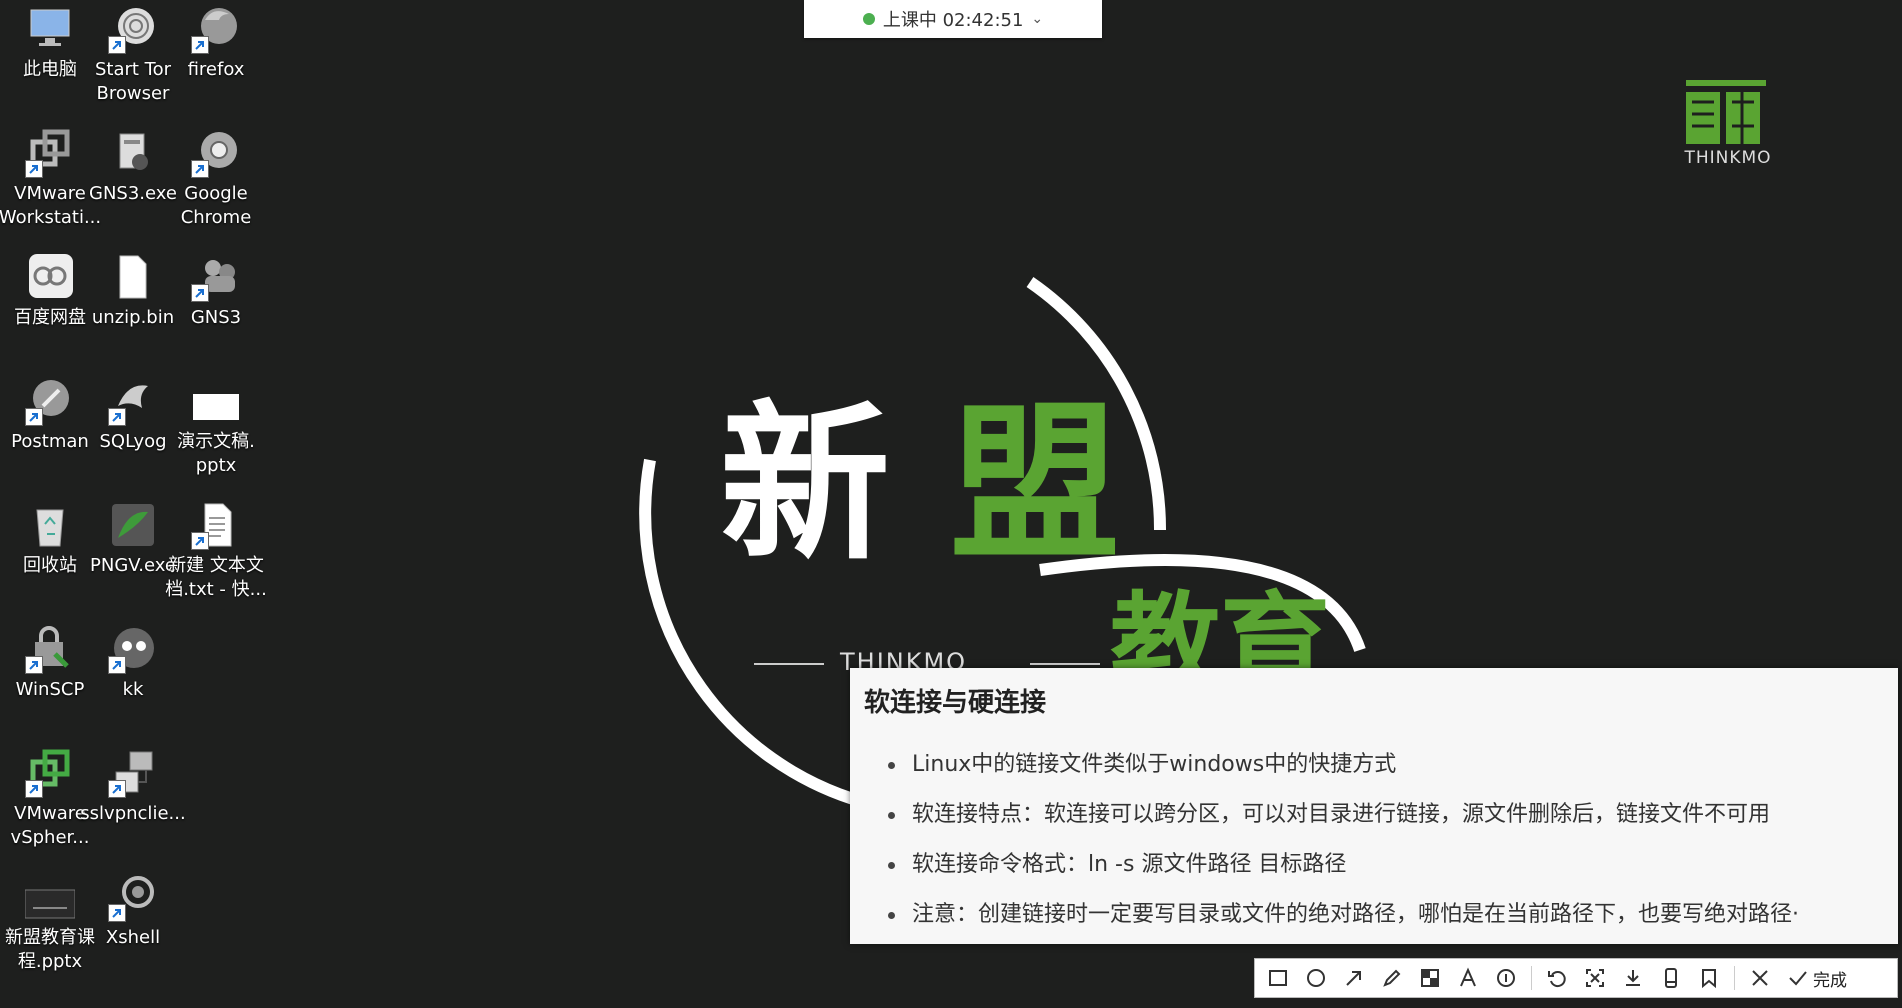 The image size is (1902, 1008). What do you see at coordinates (1798, 978) in the screenshot?
I see `checkmark-icon` at bounding box center [1798, 978].